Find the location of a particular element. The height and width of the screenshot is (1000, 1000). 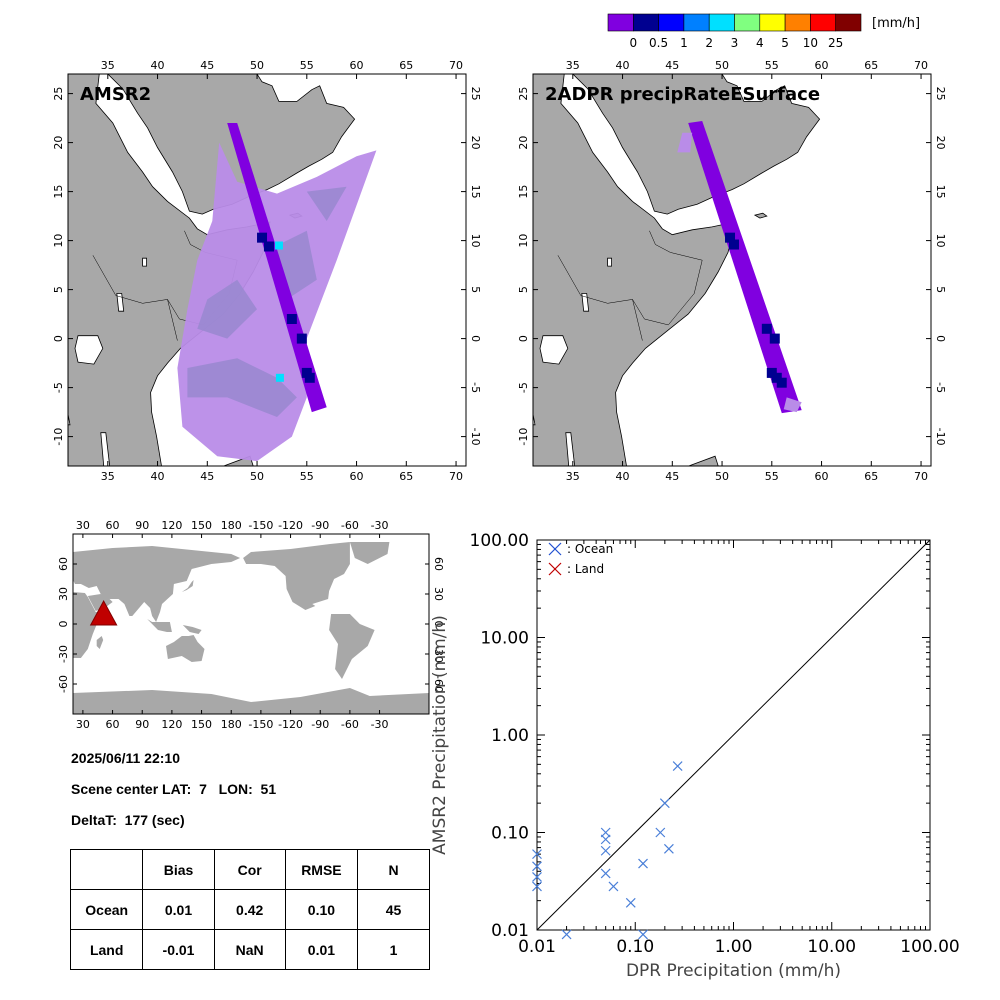

ocean-cor: 0.42 is located at coordinates (249, 909).